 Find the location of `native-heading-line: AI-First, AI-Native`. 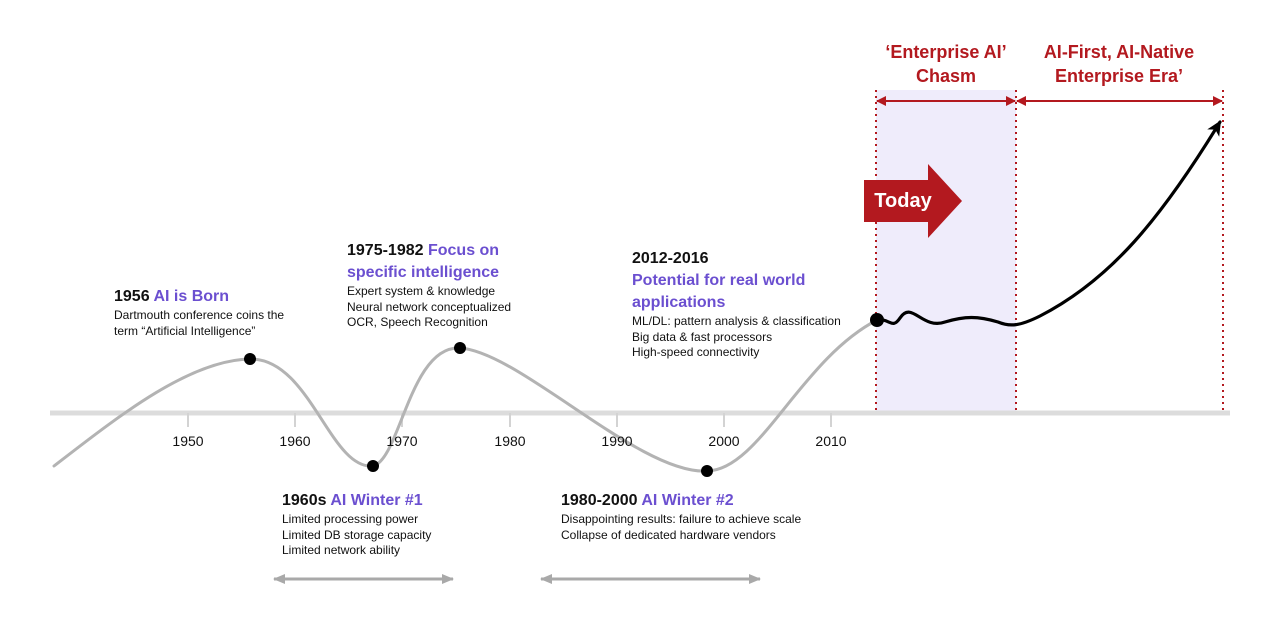

native-heading-line: AI-First, AI-Native is located at coordinates (1119, 52).